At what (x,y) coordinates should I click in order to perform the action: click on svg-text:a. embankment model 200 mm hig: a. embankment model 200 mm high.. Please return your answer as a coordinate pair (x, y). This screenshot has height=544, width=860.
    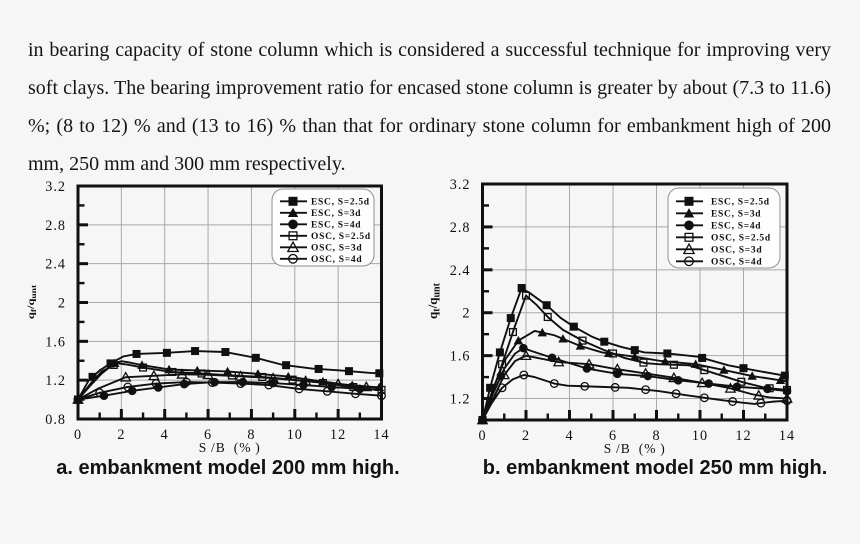
    Looking at the image, I should click on (227, 468).